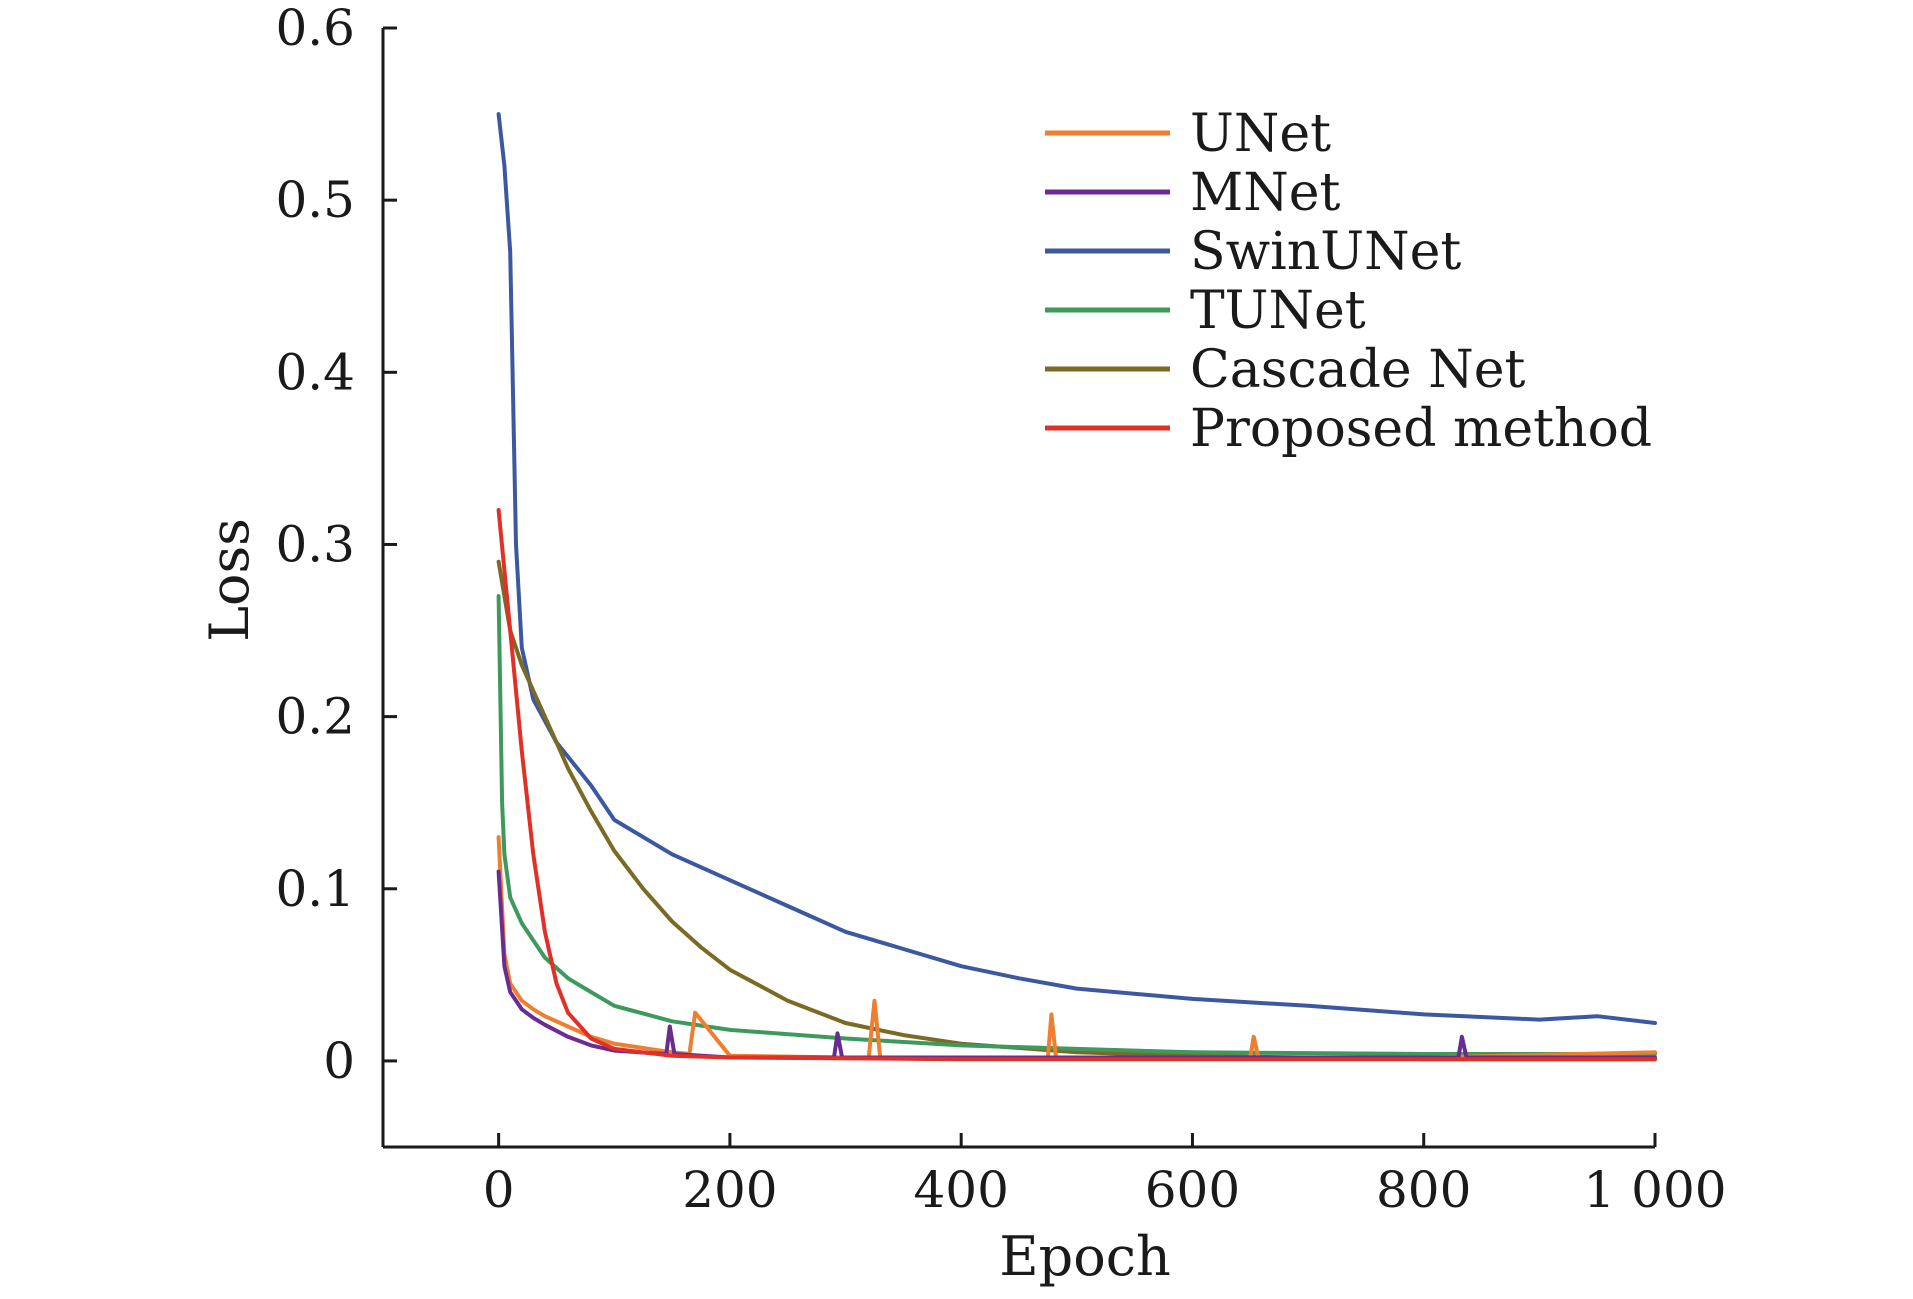 This screenshot has height=1299, width=1913. What do you see at coordinates (315, 28) in the screenshot?
I see `y-tick-label: 0.6` at bounding box center [315, 28].